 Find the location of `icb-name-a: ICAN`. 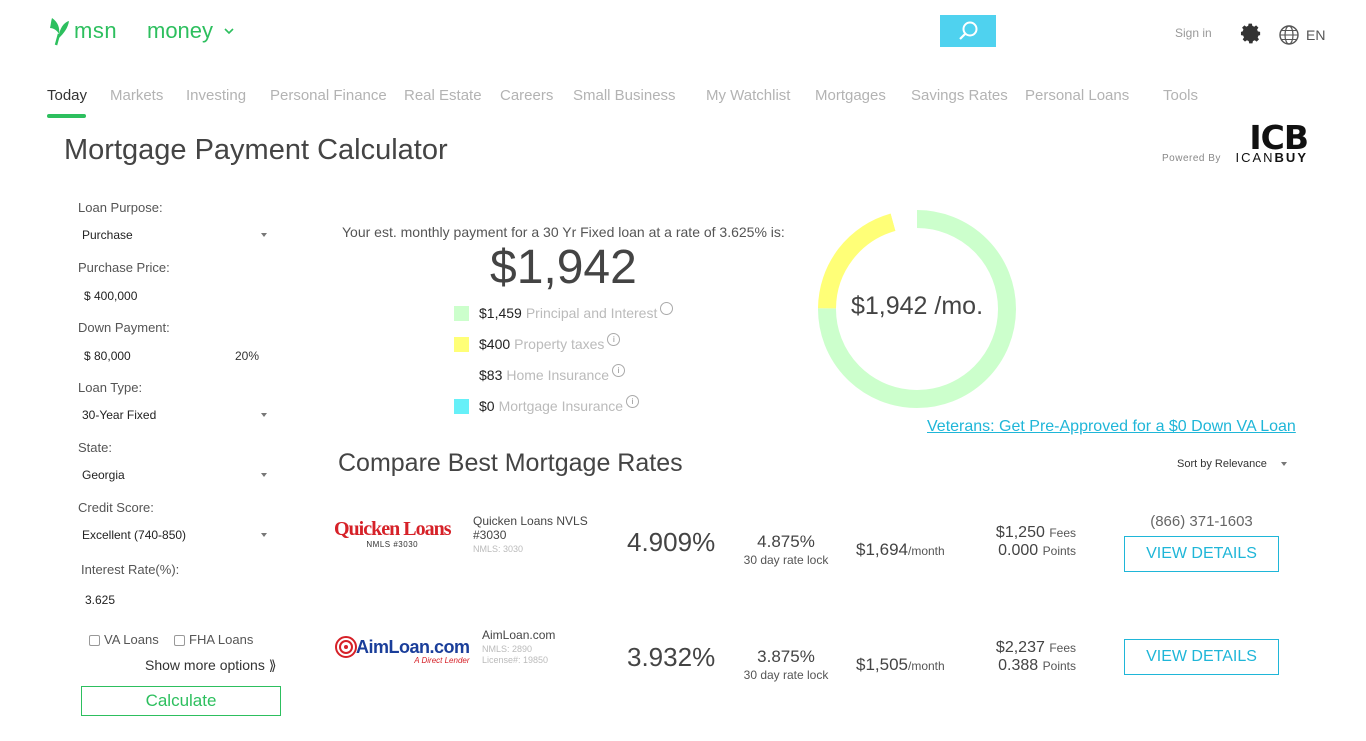

icb-name-a: ICAN is located at coordinates (1255, 157).